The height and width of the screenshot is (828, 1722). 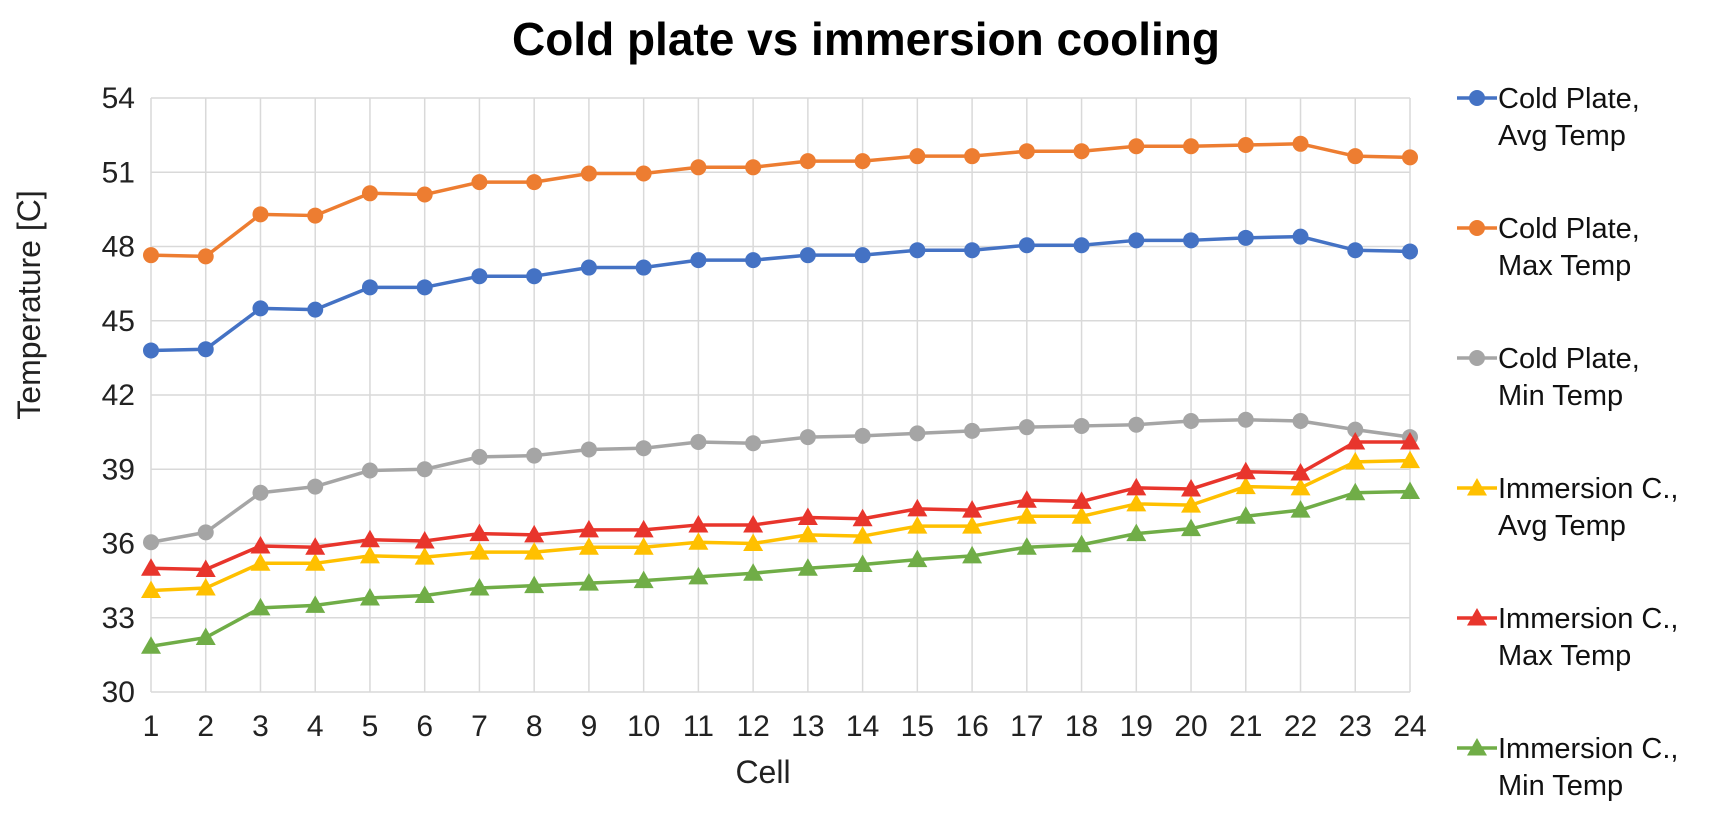 I want to click on x-tick-label: 7, so click(x=479, y=726).